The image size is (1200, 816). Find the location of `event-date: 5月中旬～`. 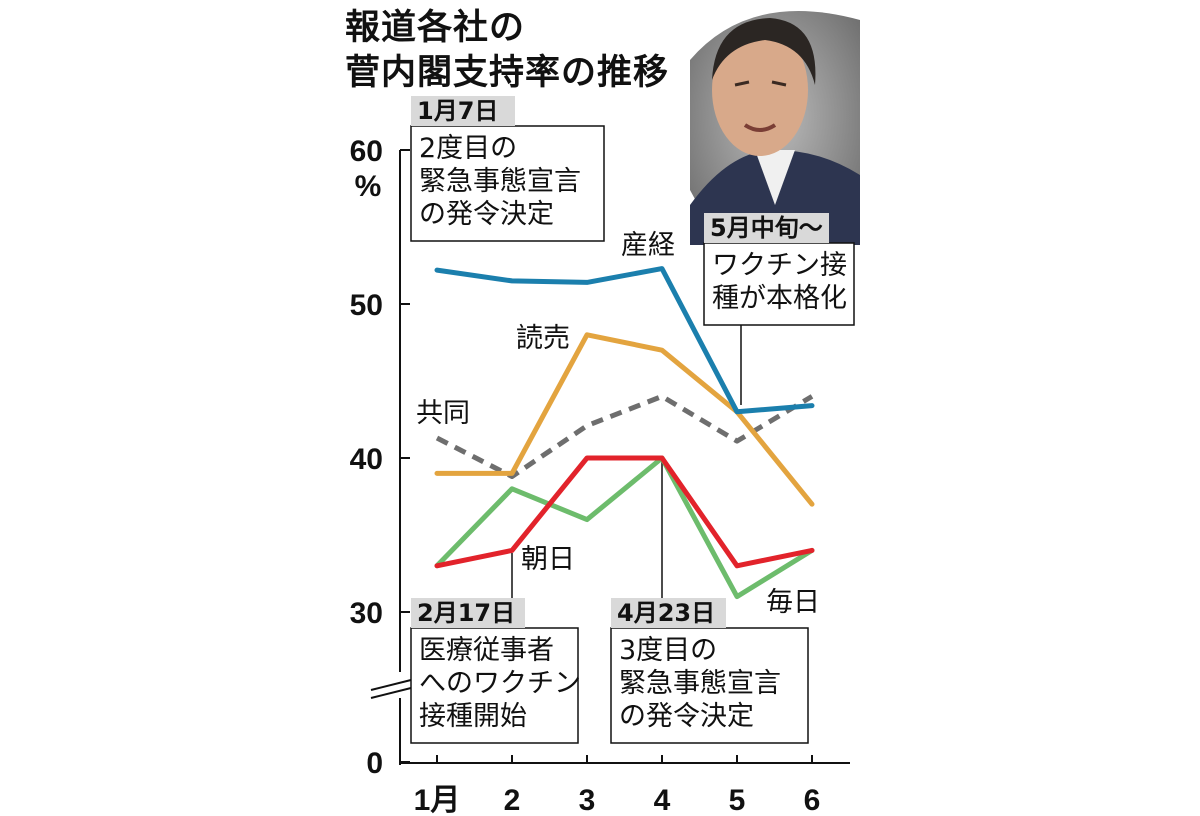

event-date: 5月中旬～ is located at coordinates (766, 228).